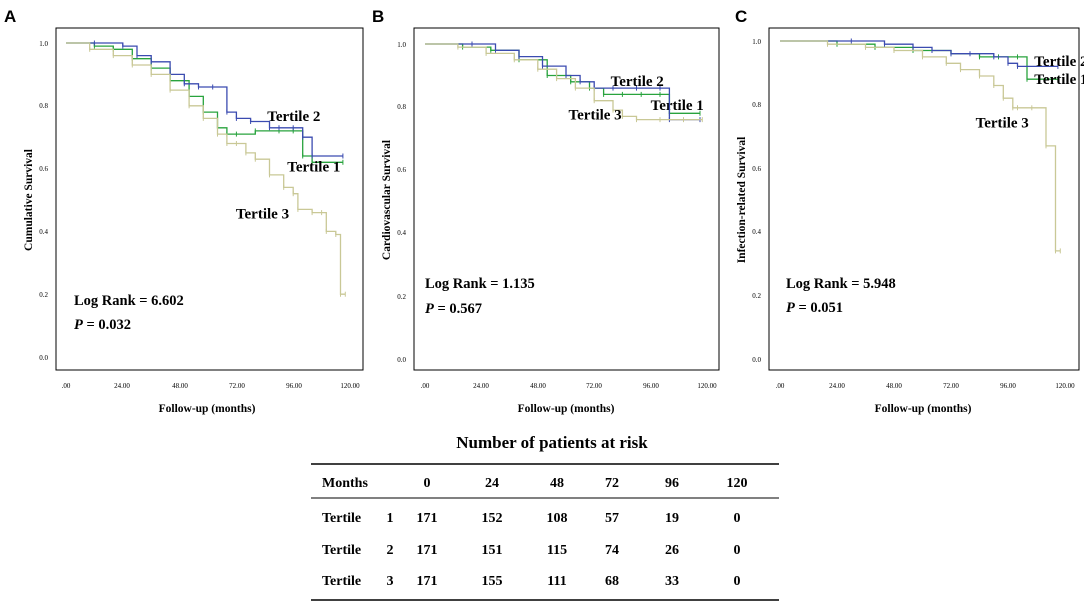 This screenshot has height=604, width=1084. I want to click on table-header-cell: 0, so click(427, 483).